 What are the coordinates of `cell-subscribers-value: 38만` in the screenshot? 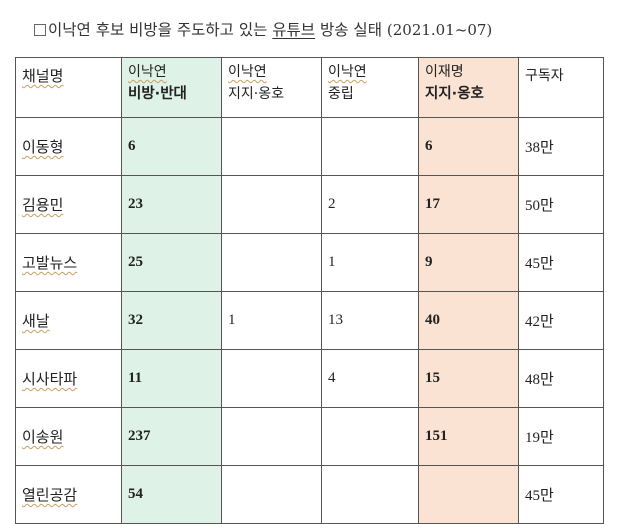 It's located at (539, 148).